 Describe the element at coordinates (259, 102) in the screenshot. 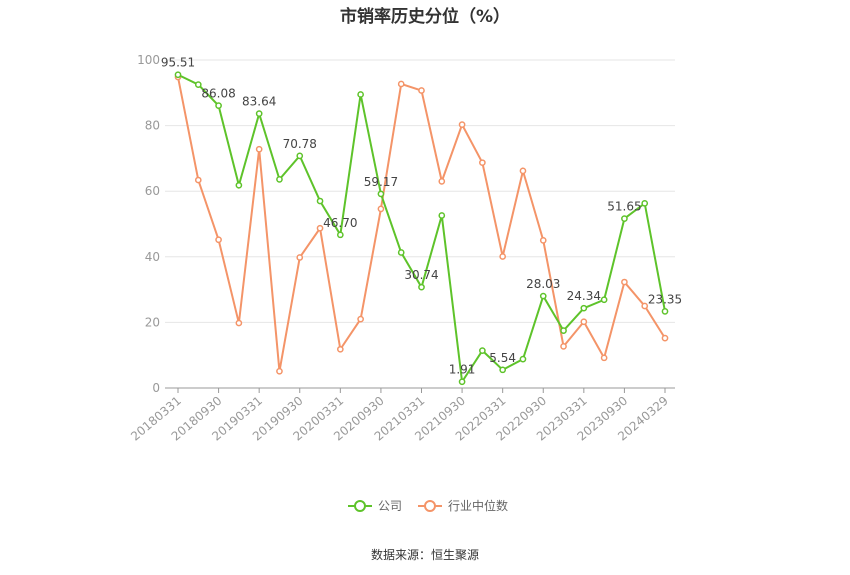

I see `data-label: 83.64` at that location.